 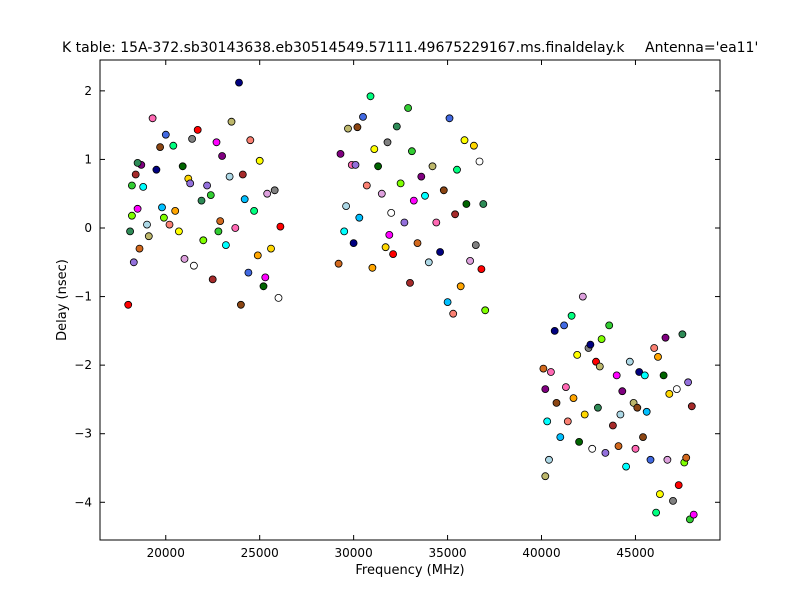 What do you see at coordinates (447, 553) in the screenshot?
I see `x-tick-label: 35000` at bounding box center [447, 553].